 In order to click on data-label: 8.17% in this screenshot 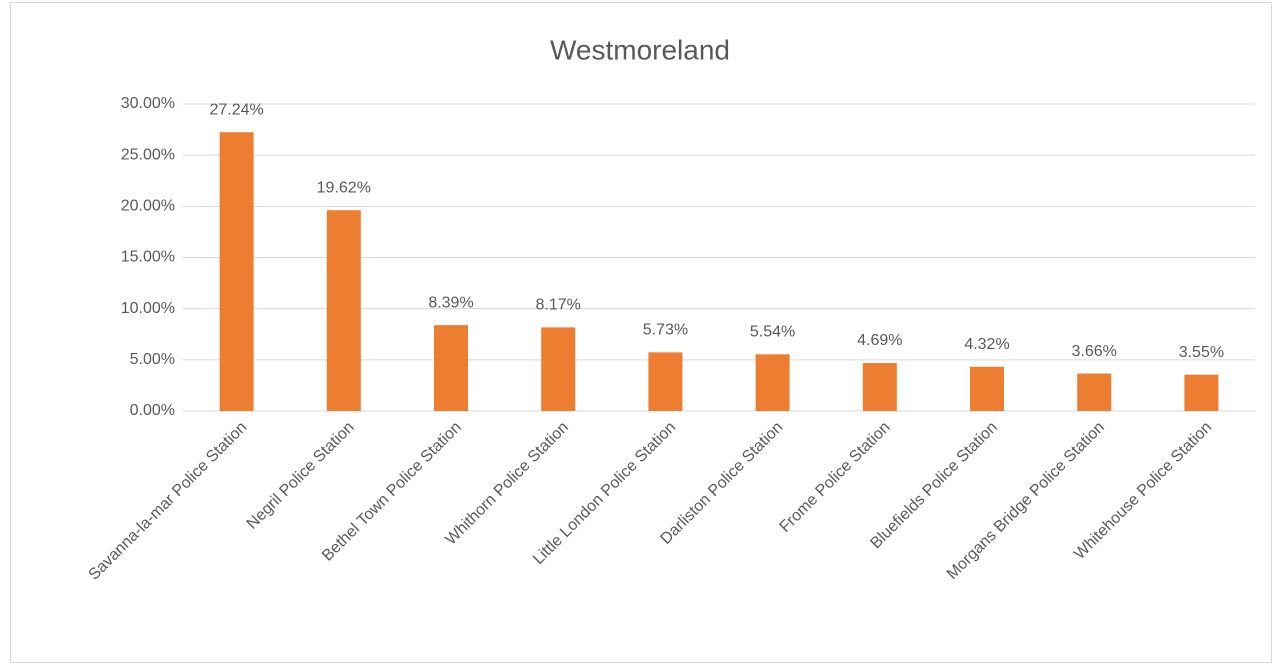, I will do `click(558, 305)`.